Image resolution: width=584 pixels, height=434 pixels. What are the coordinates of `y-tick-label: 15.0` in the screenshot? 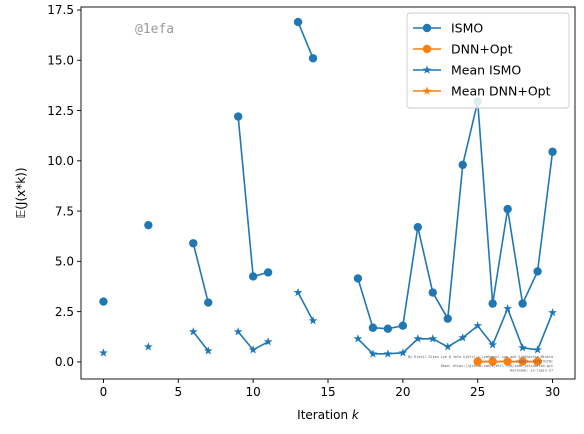 It's located at (60, 60).